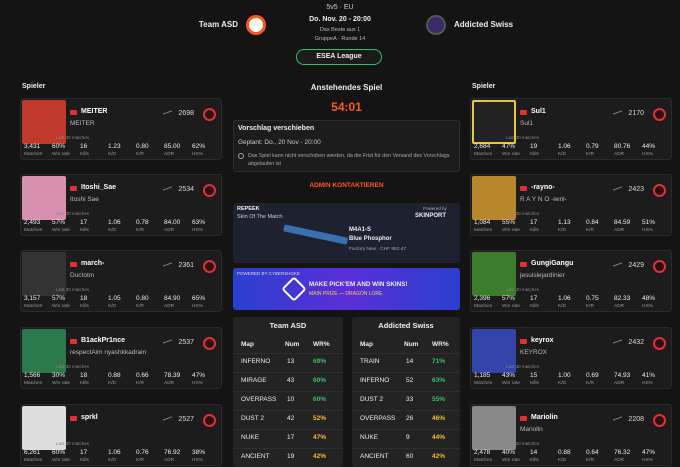  I want to click on banner-headline: MAKE PICK'EM AND WIN SKINS!, so click(358, 284).